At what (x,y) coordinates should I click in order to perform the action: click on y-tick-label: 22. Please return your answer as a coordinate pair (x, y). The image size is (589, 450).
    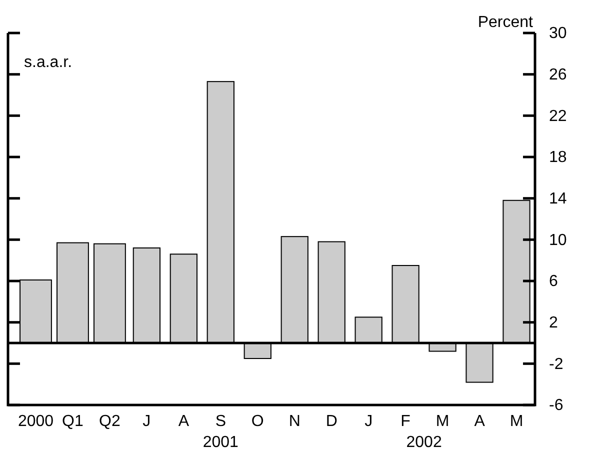
    Looking at the image, I should click on (558, 116).